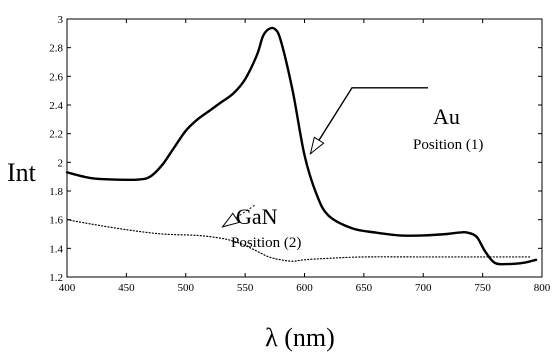 This screenshot has height=354, width=554. Describe the element at coordinates (56, 221) in the screenshot. I see `y-tick-label: 1.6` at that location.